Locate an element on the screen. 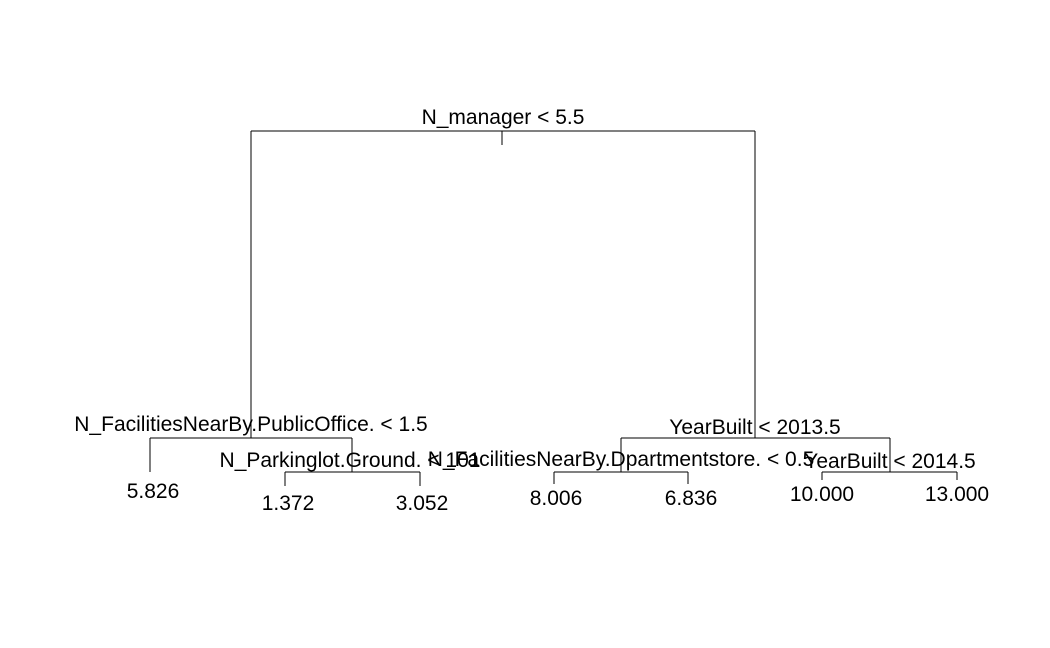 The height and width of the screenshot is (648, 1050). yearbuilt-2013-node: YearBuilt < 2013.5 is located at coordinates (755, 444).